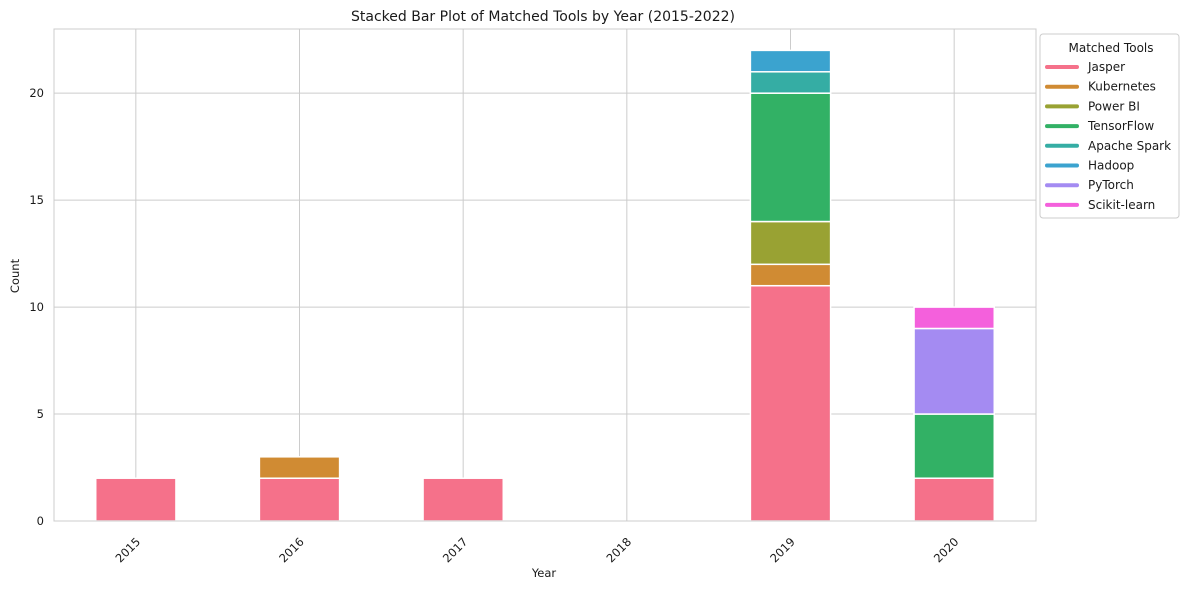 This screenshot has width=1189, height=589. I want to click on y-tick-label: 5, so click(40, 414).